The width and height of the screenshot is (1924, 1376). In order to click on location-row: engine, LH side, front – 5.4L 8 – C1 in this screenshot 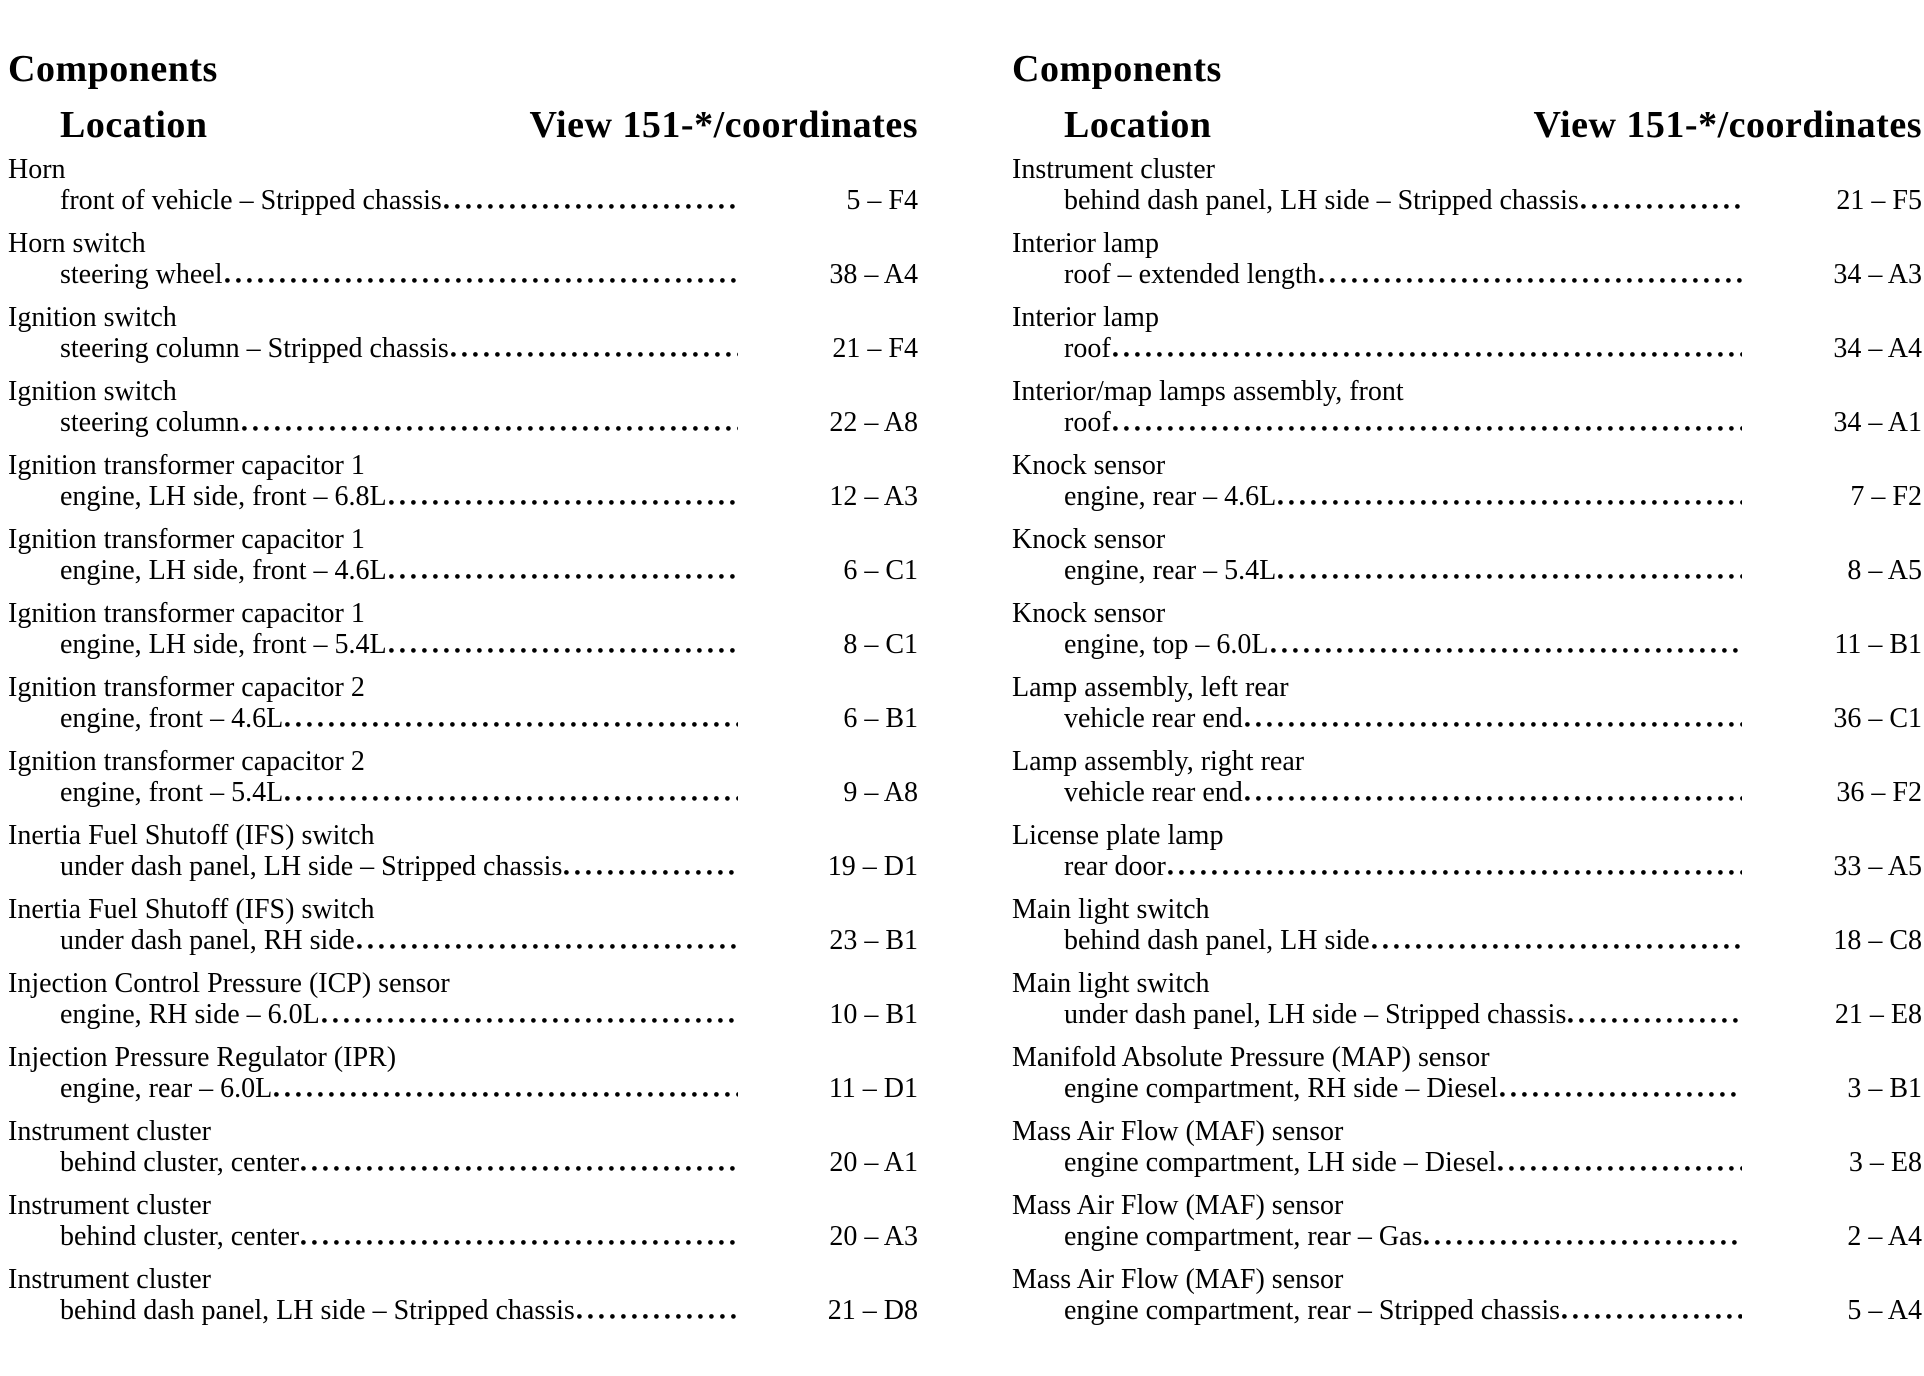, I will do `click(463, 644)`.